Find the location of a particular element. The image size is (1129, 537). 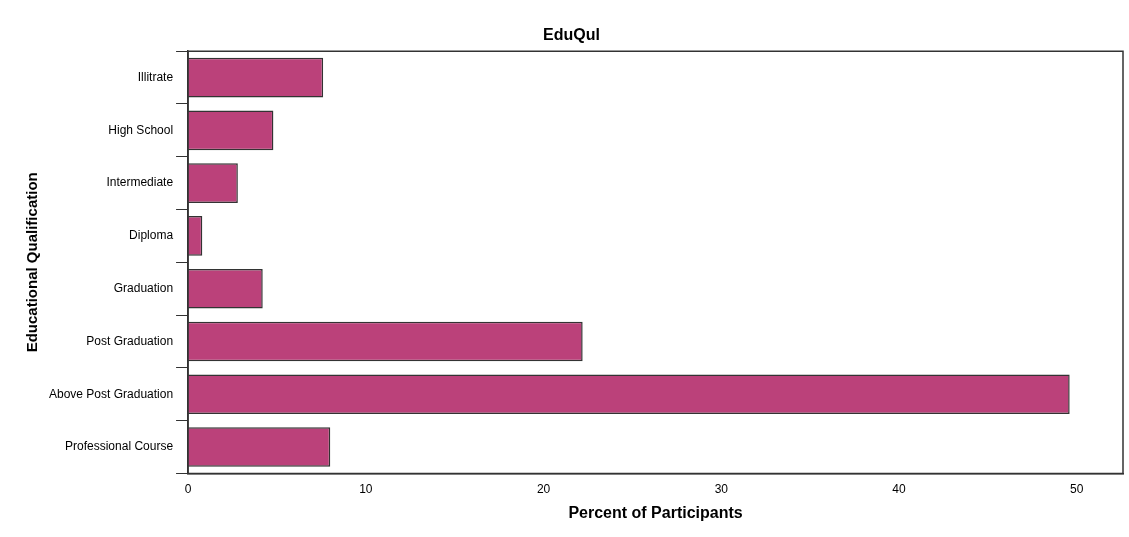

x-tick-label: 50 is located at coordinates (1077, 488).